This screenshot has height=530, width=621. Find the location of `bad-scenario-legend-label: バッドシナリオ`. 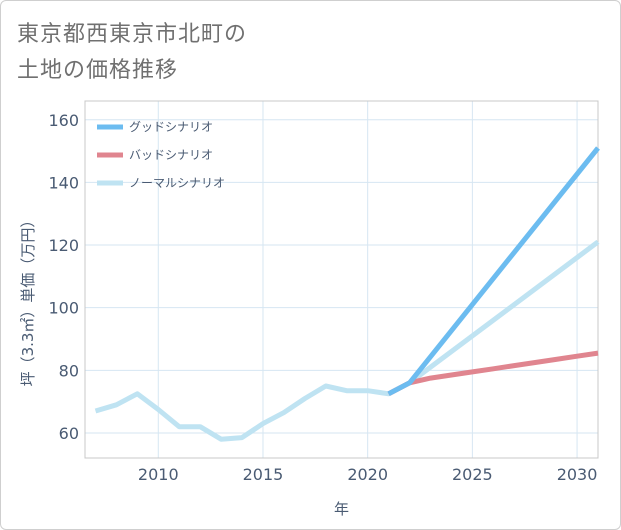

bad-scenario-legend-label: バッドシナリオ is located at coordinates (171, 155).